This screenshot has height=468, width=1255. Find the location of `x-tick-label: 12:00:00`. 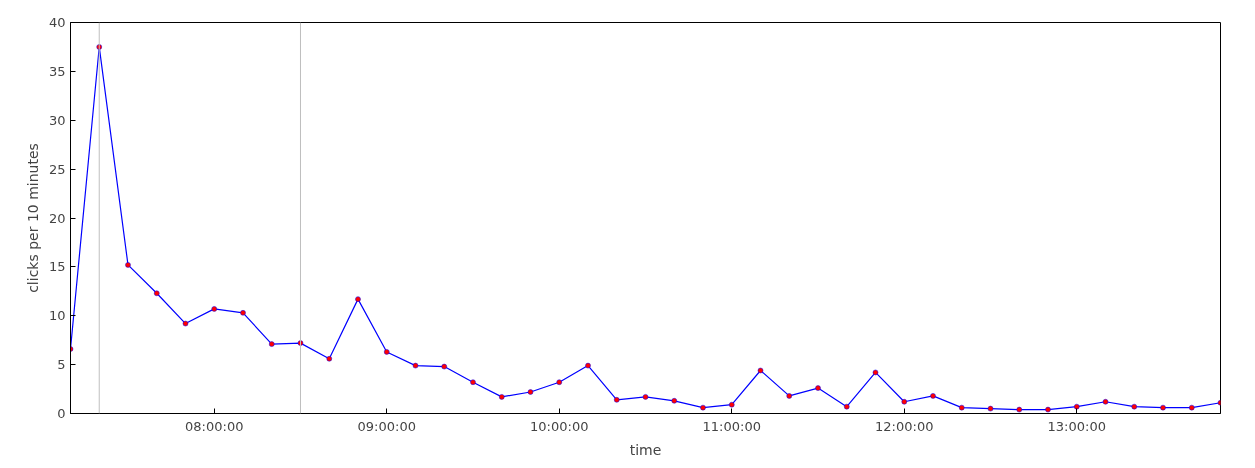

x-tick-label: 12:00:00 is located at coordinates (904, 426).